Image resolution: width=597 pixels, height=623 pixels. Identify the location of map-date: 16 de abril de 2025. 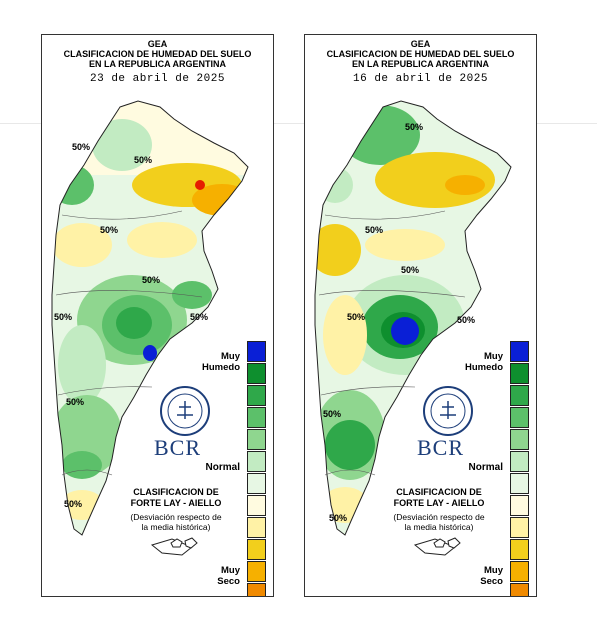
(420, 79).